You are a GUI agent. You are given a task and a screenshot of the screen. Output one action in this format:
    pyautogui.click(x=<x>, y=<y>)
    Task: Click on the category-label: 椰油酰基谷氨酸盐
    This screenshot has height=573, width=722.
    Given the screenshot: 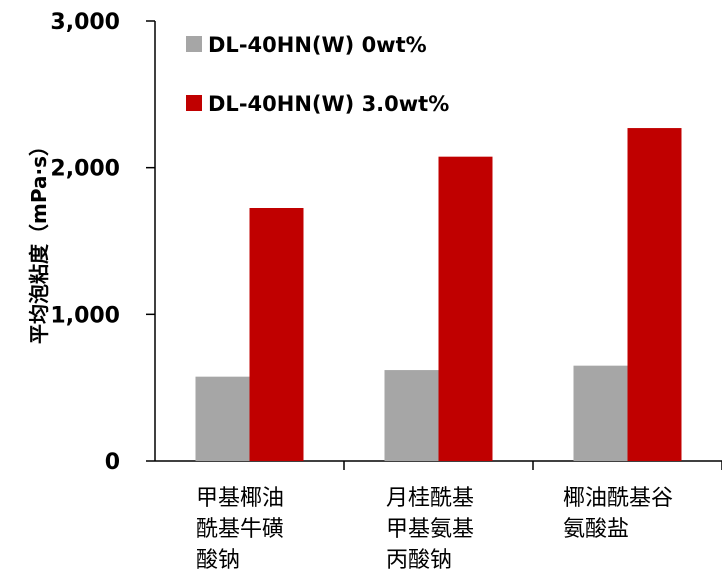 What is the action you would take?
    pyautogui.click(x=618, y=514)
    